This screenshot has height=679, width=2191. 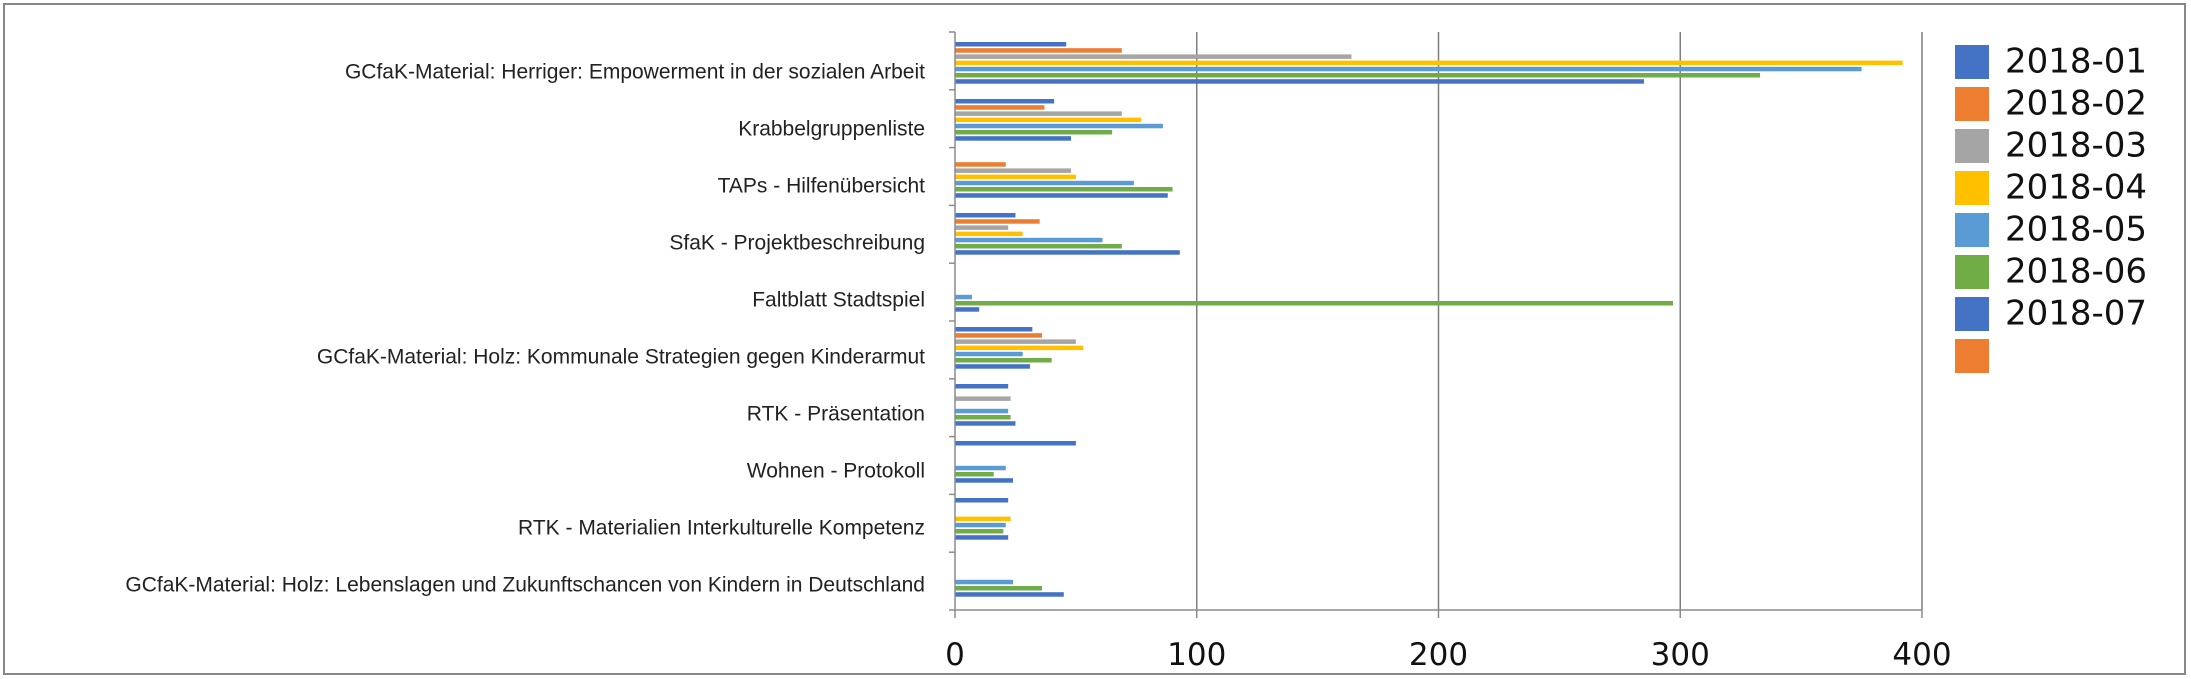 What do you see at coordinates (831, 129) in the screenshot?
I see `category-label: Krabbelgruppenliste` at bounding box center [831, 129].